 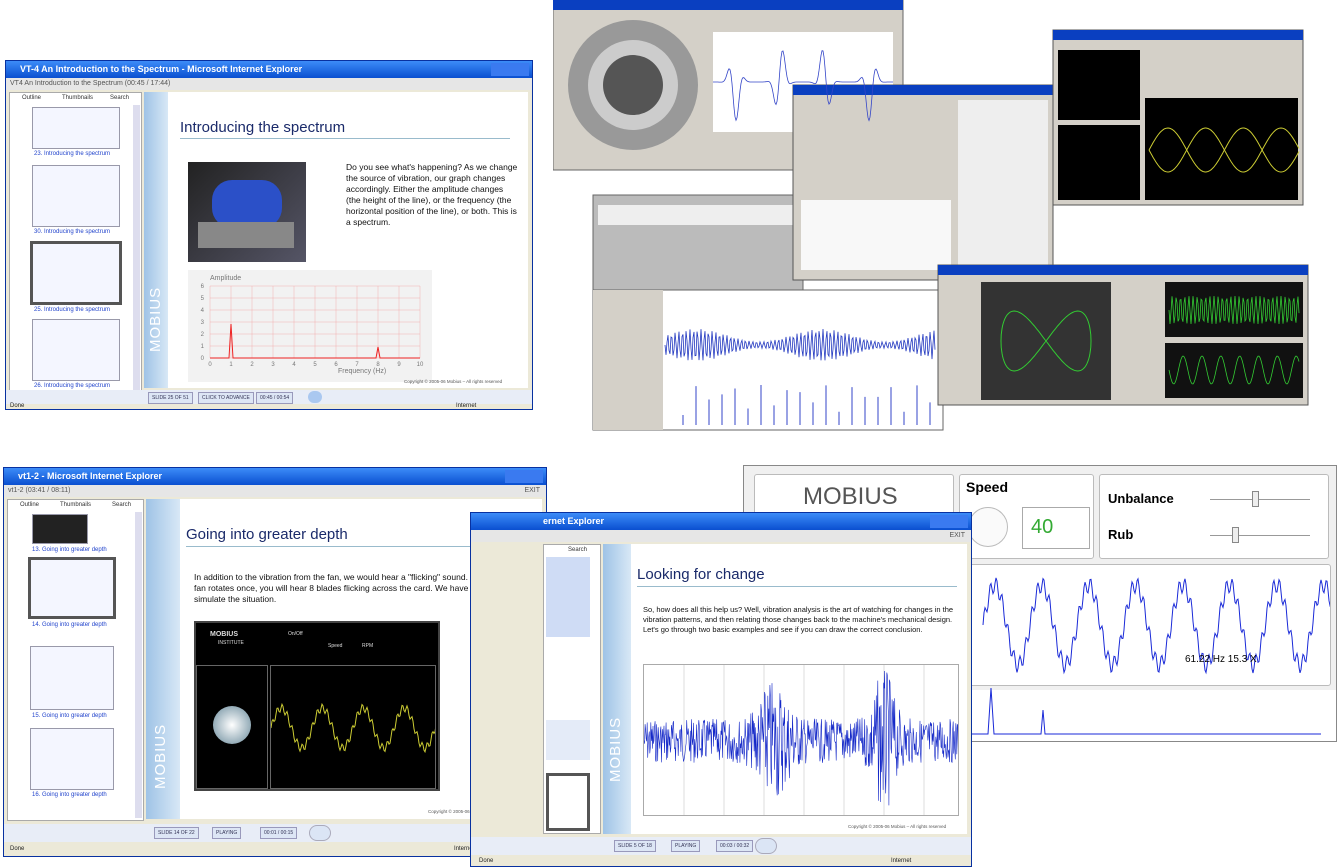 I want to click on thumbnail-caption: 15. Going into greater depth, so click(x=69, y=716).